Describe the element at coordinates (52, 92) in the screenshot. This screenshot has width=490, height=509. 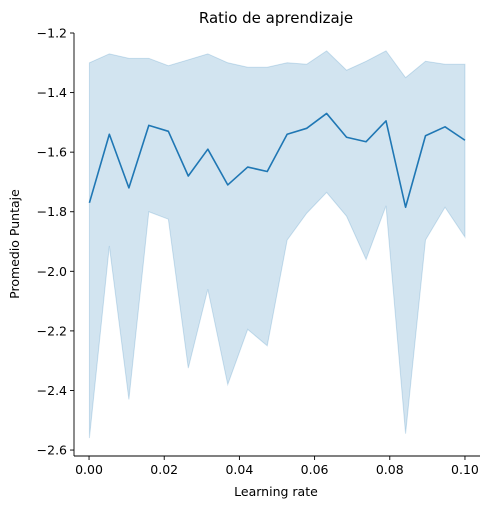
I see `y-tick-label: −1.4` at that location.